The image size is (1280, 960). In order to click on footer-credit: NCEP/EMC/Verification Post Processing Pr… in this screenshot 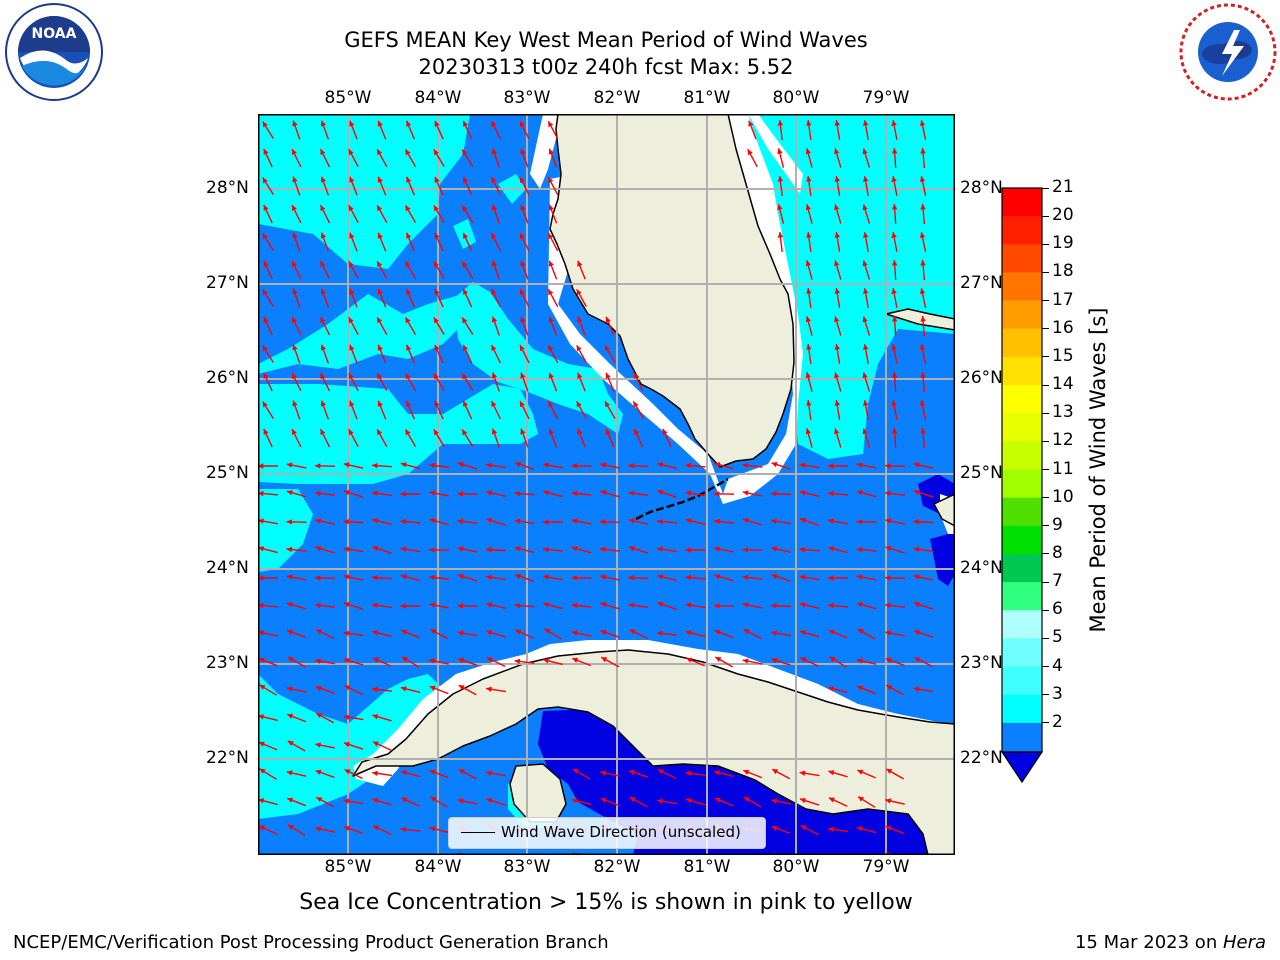, I will do `click(311, 942)`.